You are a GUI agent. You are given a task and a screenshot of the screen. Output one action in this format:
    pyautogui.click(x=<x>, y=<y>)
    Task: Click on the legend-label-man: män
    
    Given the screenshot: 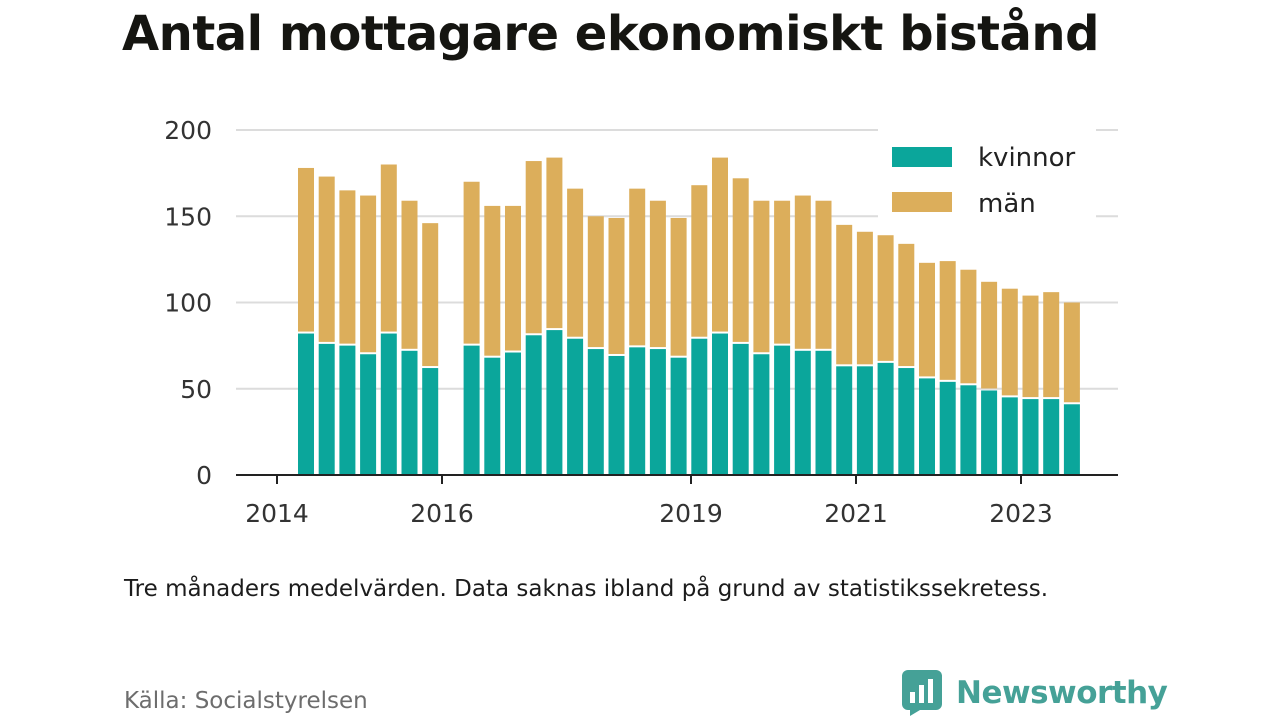 What is the action you would take?
    pyautogui.click(x=1007, y=204)
    